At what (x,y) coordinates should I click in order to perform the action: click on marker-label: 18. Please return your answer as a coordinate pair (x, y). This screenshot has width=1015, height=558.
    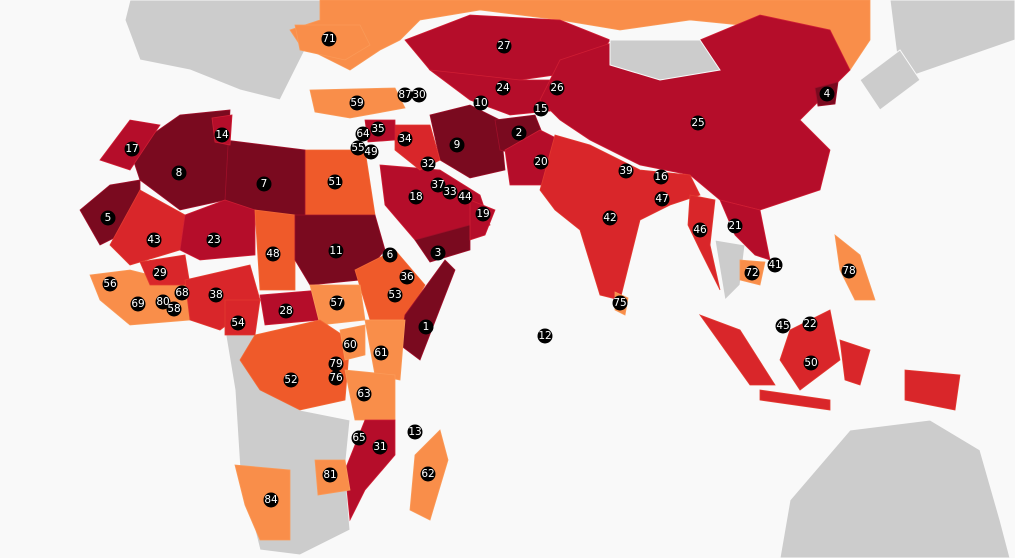
    Looking at the image, I should click on (415, 197).